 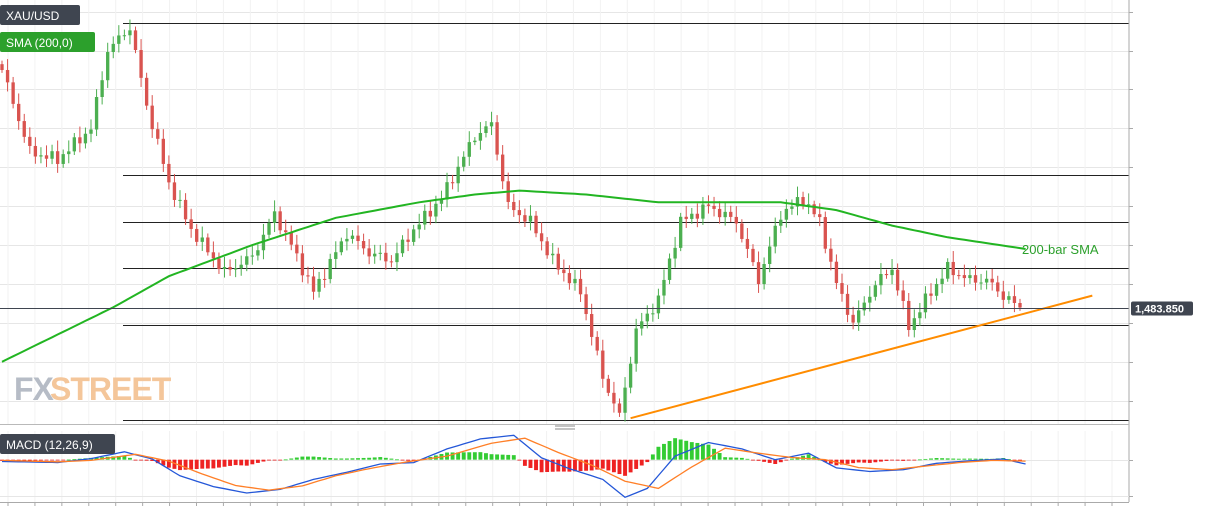 What do you see at coordinates (513, 464) in the screenshot?
I see `macd-signal-line` at bounding box center [513, 464].